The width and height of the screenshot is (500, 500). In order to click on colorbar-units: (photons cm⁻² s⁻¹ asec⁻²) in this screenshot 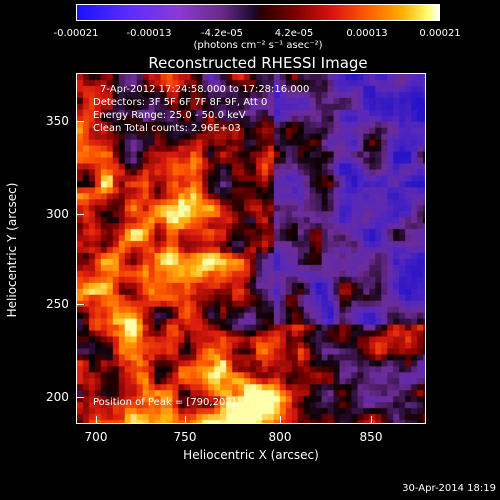, I will do `click(258, 45)`.